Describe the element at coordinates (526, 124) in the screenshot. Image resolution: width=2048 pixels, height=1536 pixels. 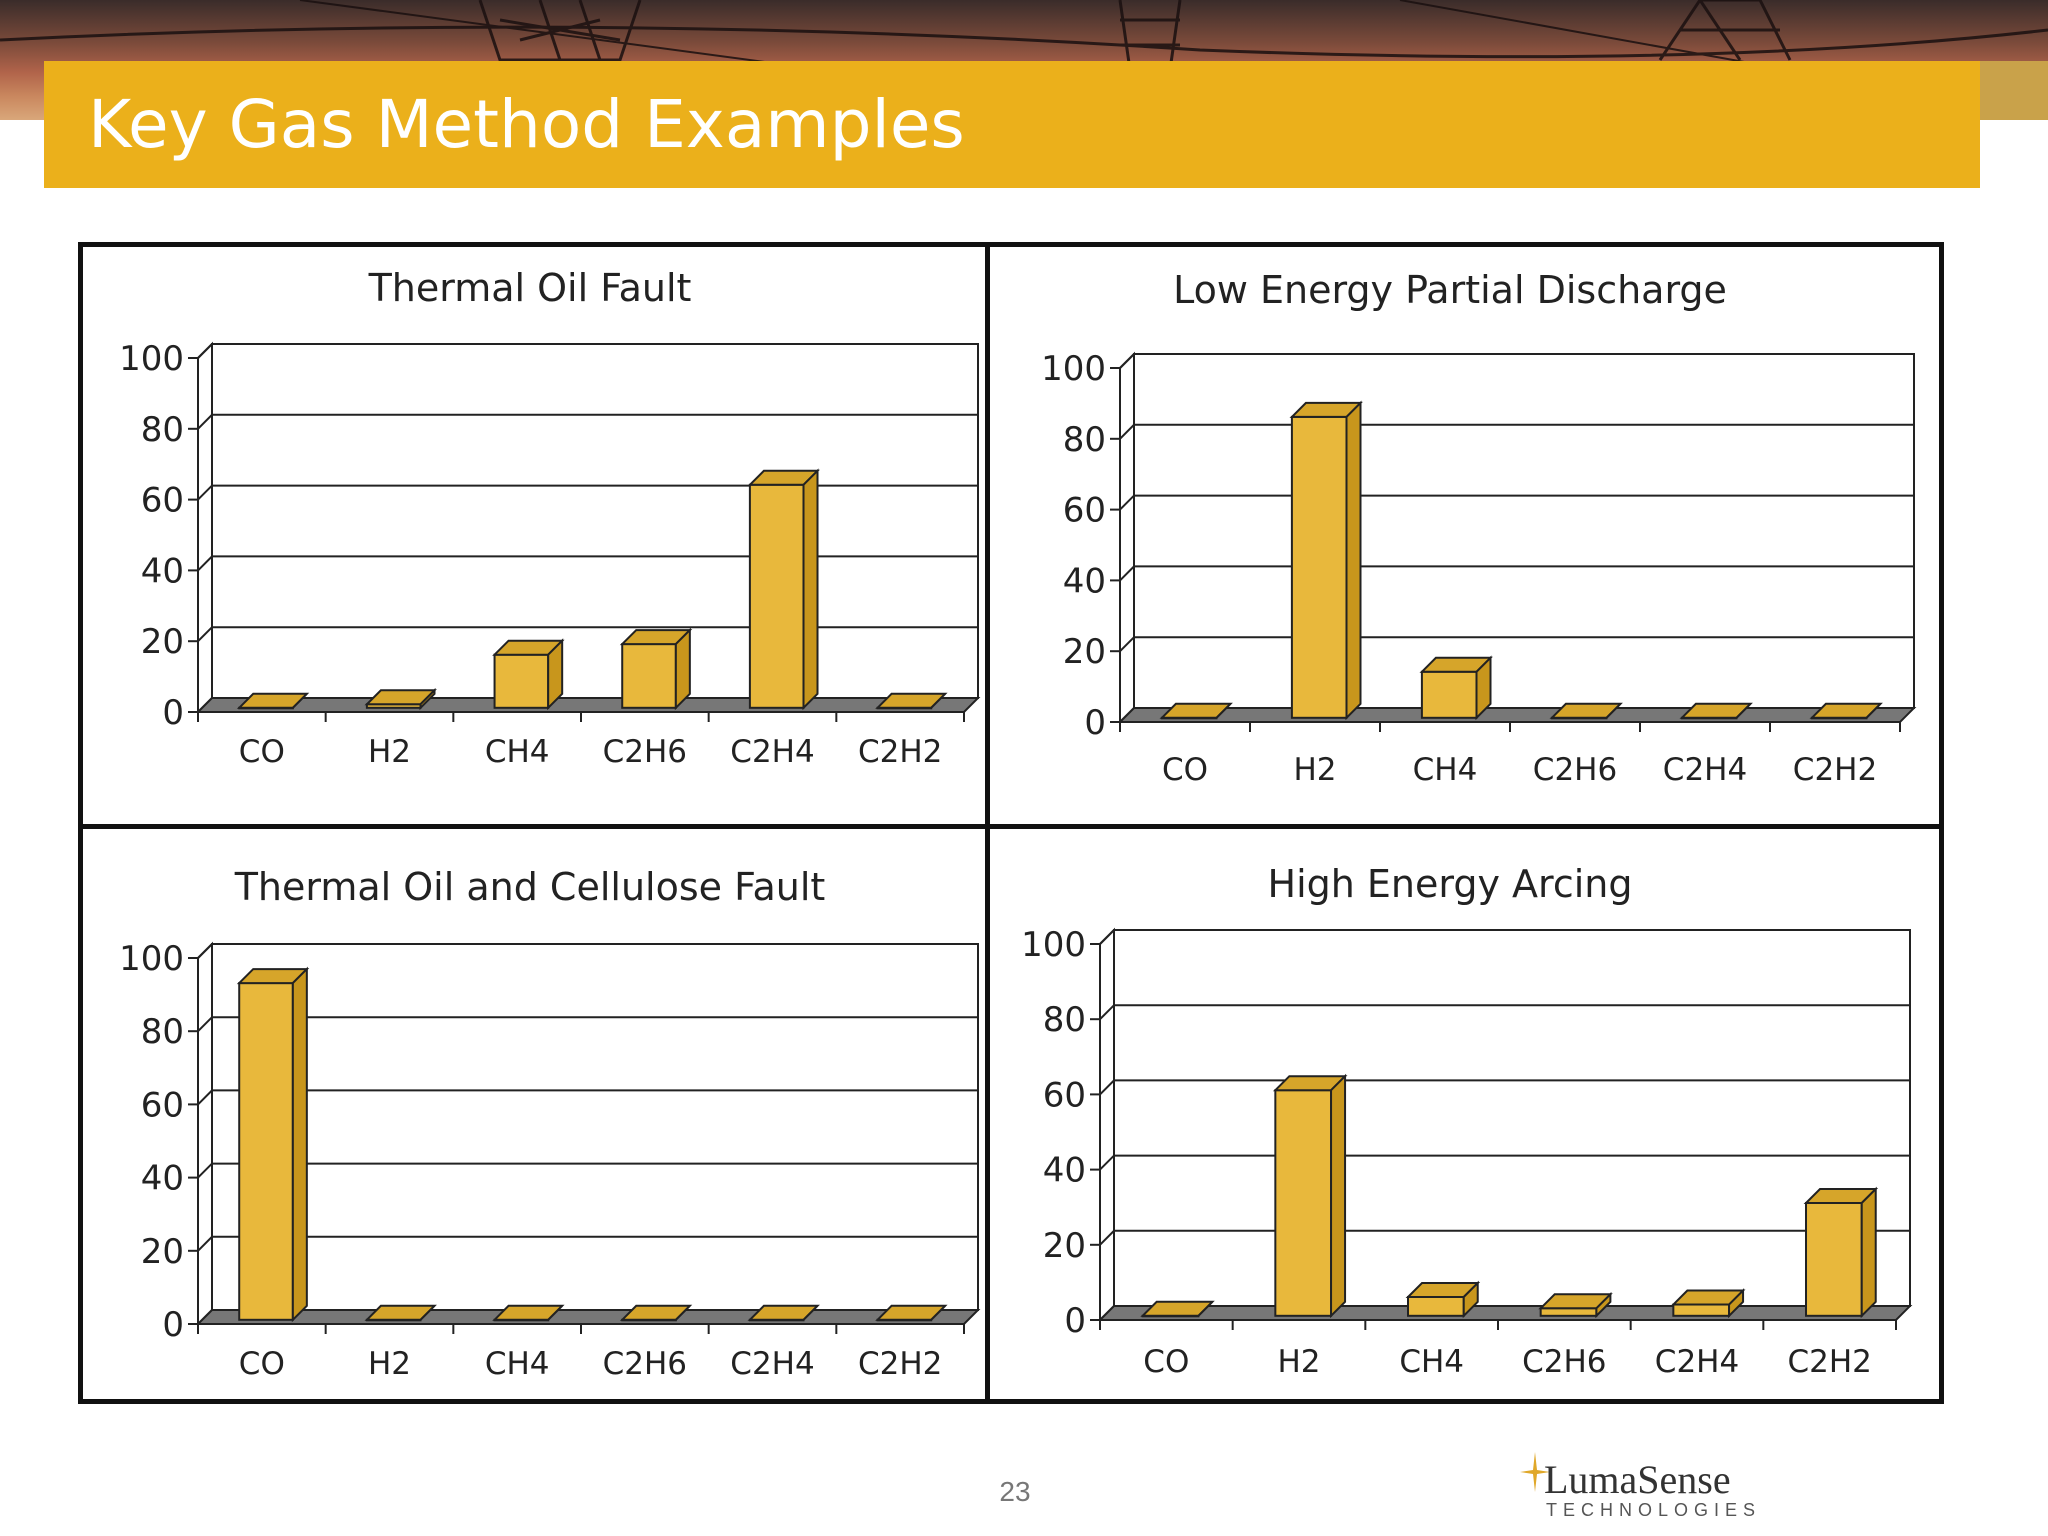
I see `slide-title: Key Gas Method Examples` at that location.